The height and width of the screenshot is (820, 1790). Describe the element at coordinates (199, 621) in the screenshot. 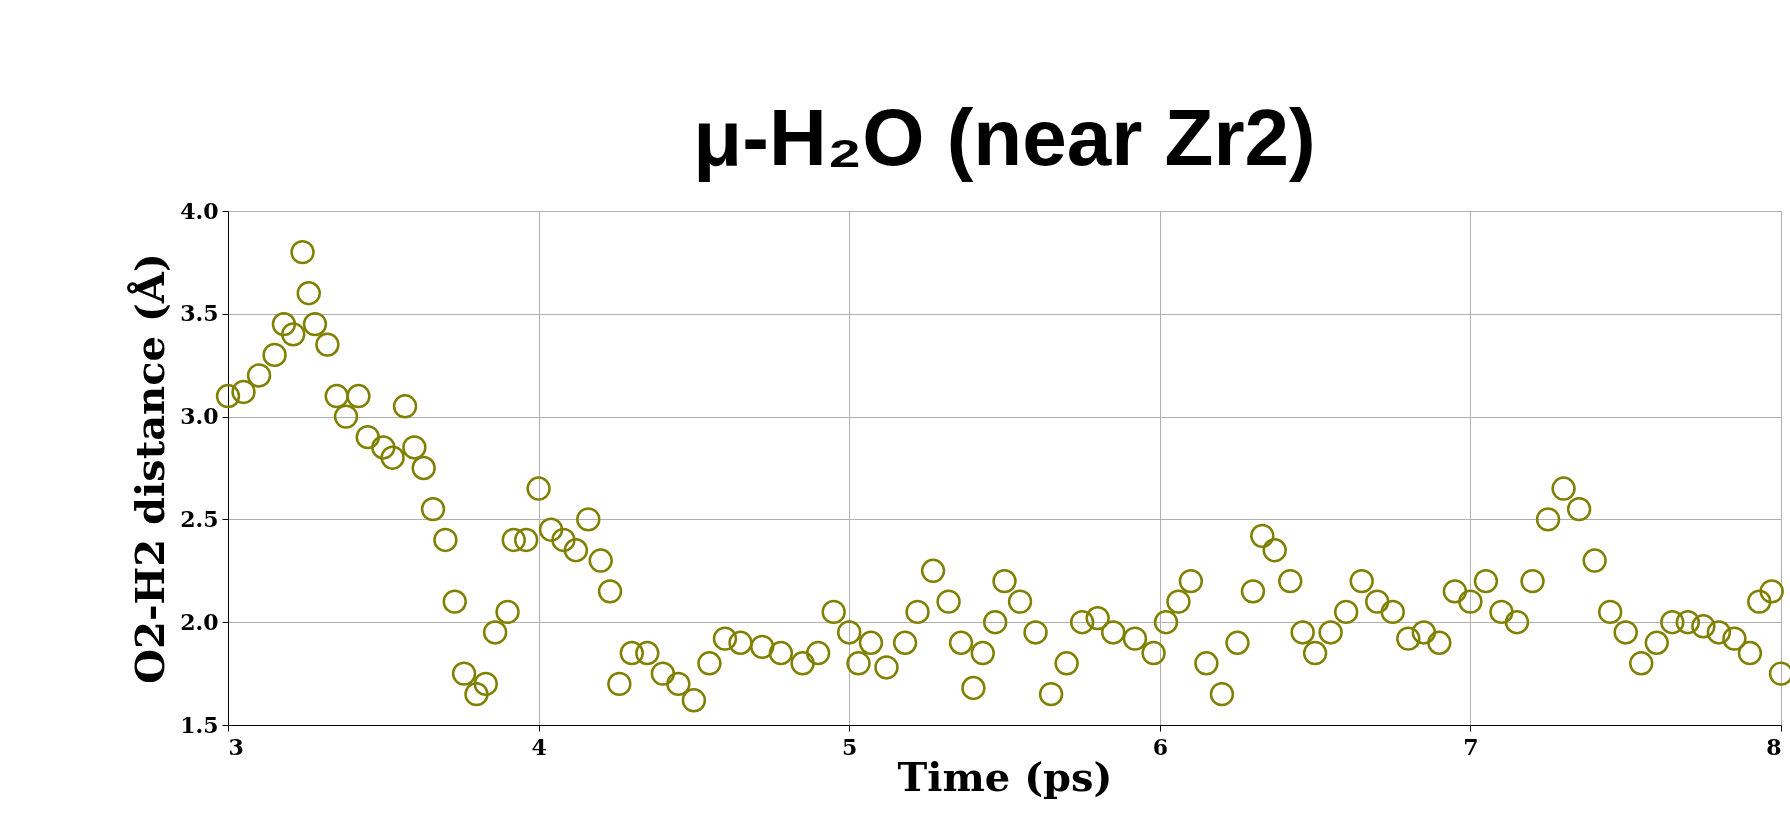

I see `y-tick-label: 2.0` at that location.